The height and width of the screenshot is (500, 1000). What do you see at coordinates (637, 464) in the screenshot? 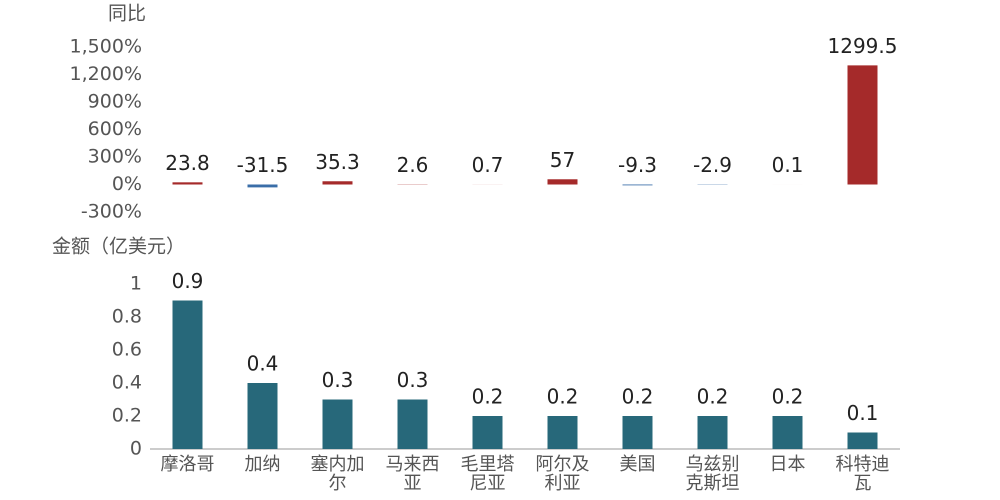
I see `x-tick-label: 美国` at bounding box center [637, 464].